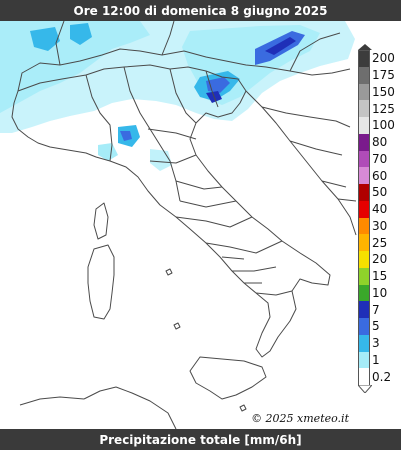 The height and width of the screenshot is (450, 401). I want to click on legend-label: 40, so click(380, 209).